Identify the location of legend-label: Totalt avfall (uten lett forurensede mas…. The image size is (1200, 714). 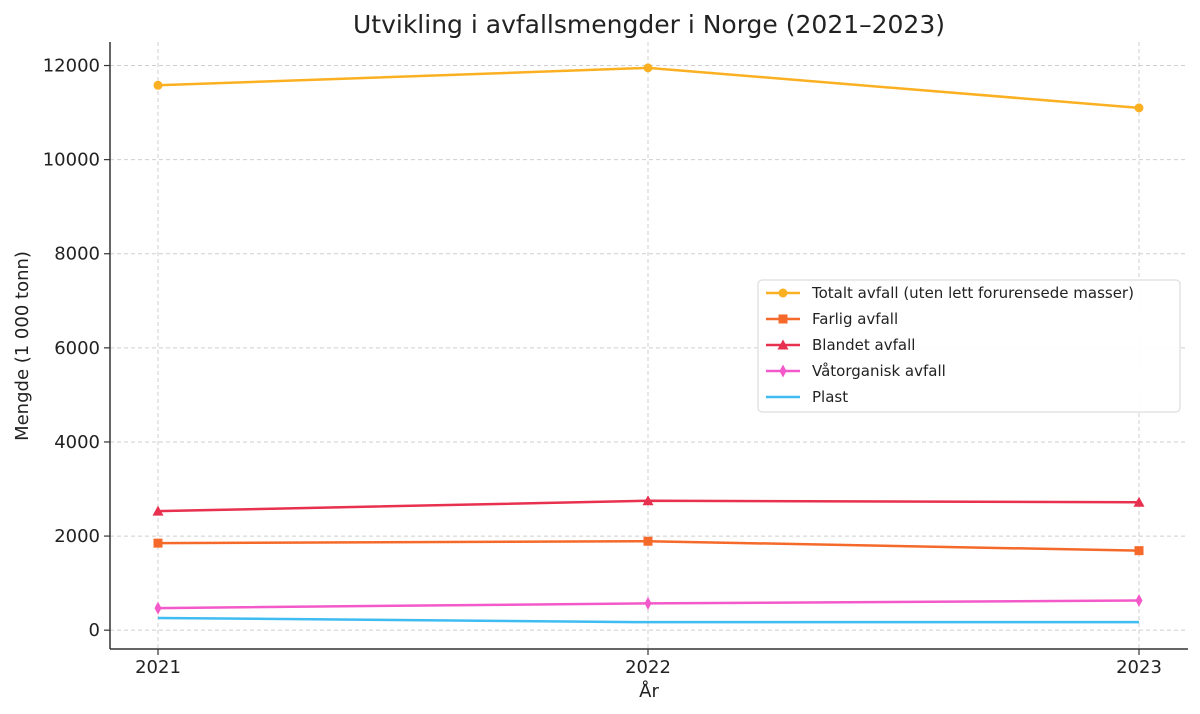
(972, 293).